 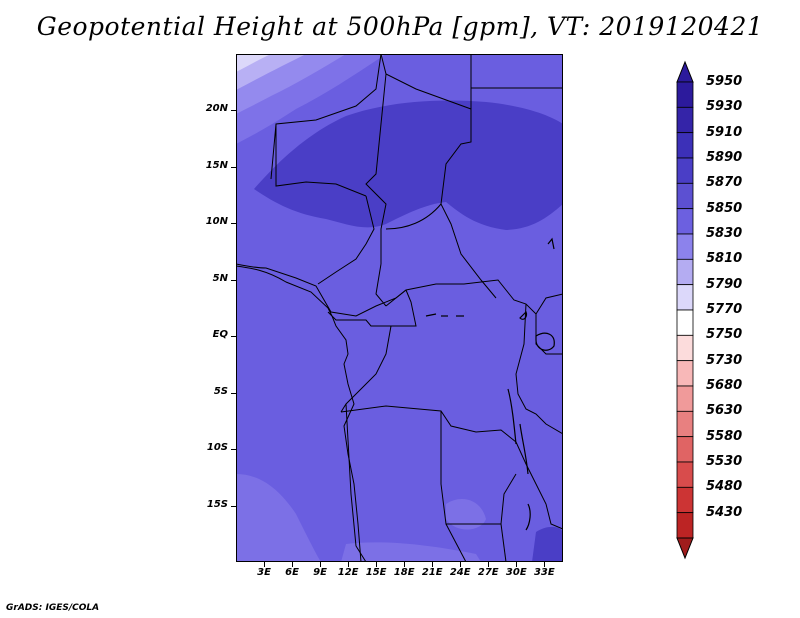 What do you see at coordinates (432, 572) in the screenshot?
I see `lon-tick-label: 21E` at bounding box center [432, 572].